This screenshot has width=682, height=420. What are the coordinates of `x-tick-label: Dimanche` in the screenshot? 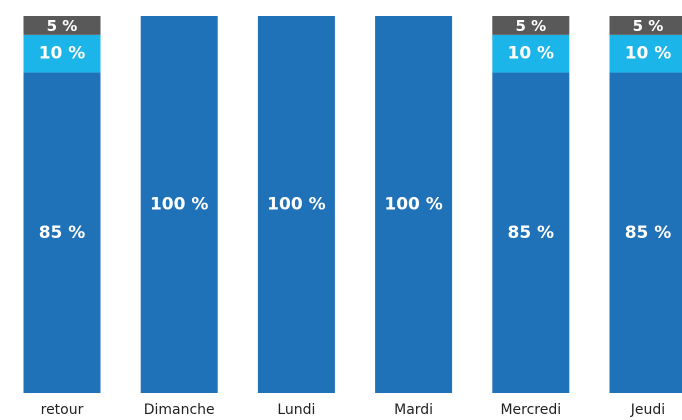 It's located at (179, 410).